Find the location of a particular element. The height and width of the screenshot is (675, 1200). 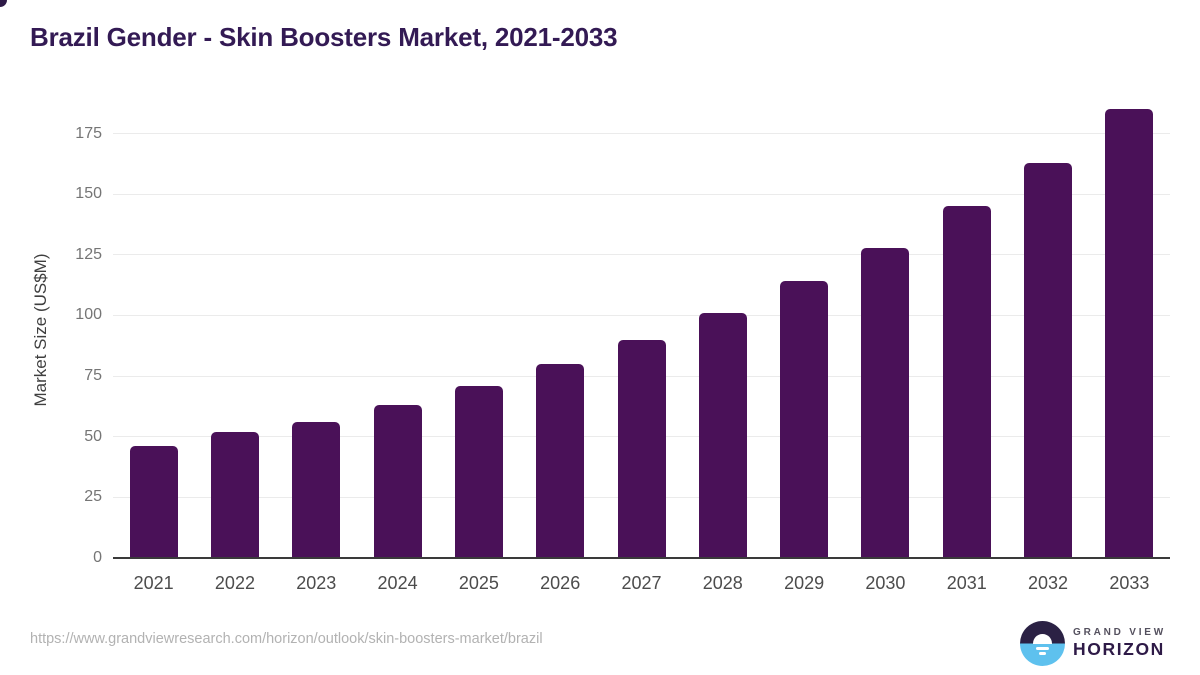

x-label-2024: 2024 is located at coordinates (397, 583).